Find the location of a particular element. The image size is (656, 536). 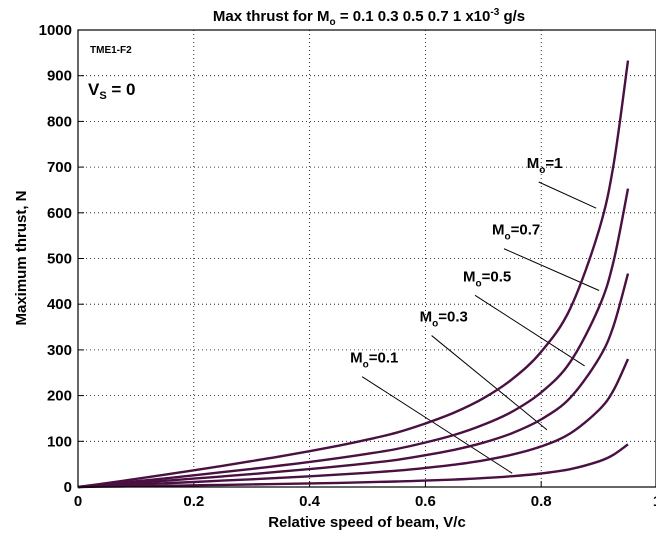

annotation-value: =0.5 is located at coordinates (497, 276).